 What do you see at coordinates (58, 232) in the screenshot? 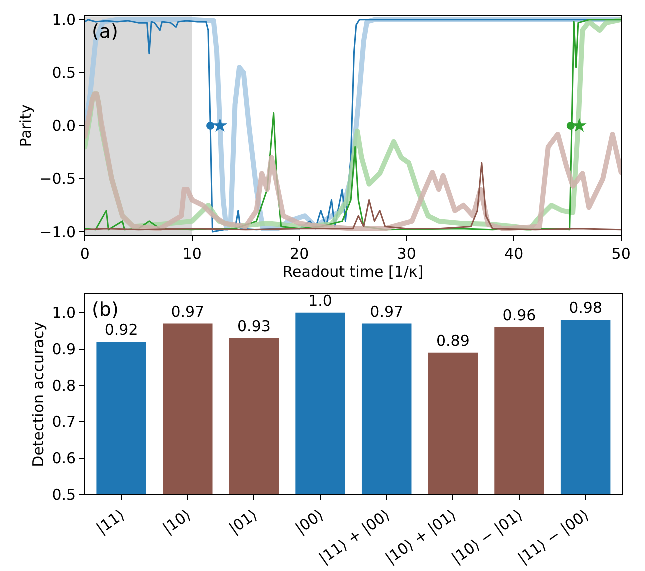
I see `y-tick-label: −1.0` at bounding box center [58, 232].